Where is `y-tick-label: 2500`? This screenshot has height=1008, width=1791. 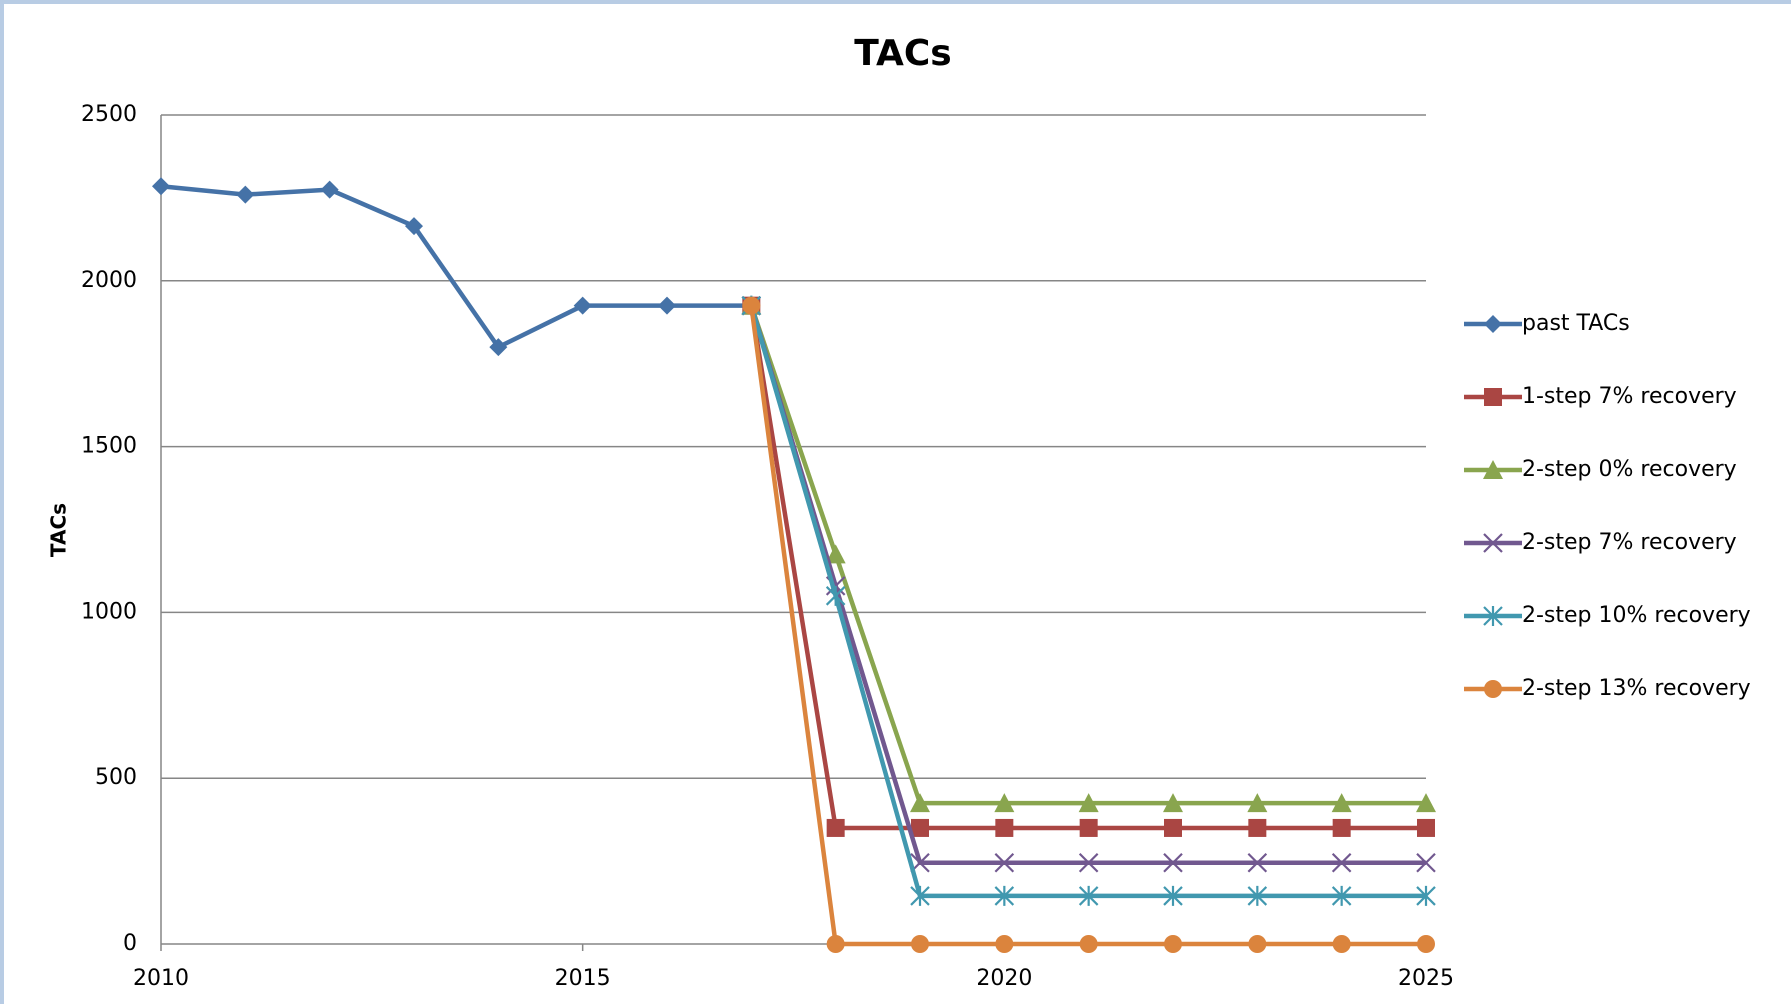 y-tick-label: 2500 is located at coordinates (109, 114).